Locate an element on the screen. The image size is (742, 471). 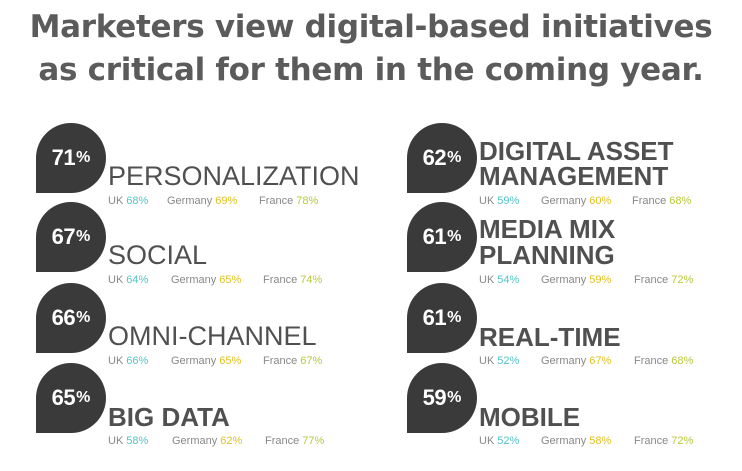
item-social: 67% SOCIAL UK 64% Germany 65% France 74% is located at coordinates (201, 244).